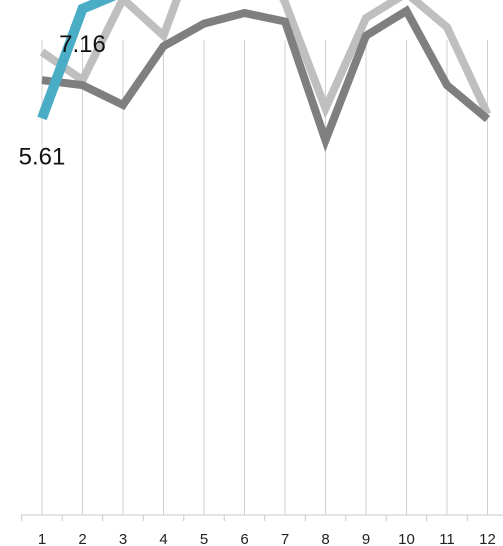  What do you see at coordinates (366, 538) in the screenshot?
I see `x-tick-label: 9` at bounding box center [366, 538].